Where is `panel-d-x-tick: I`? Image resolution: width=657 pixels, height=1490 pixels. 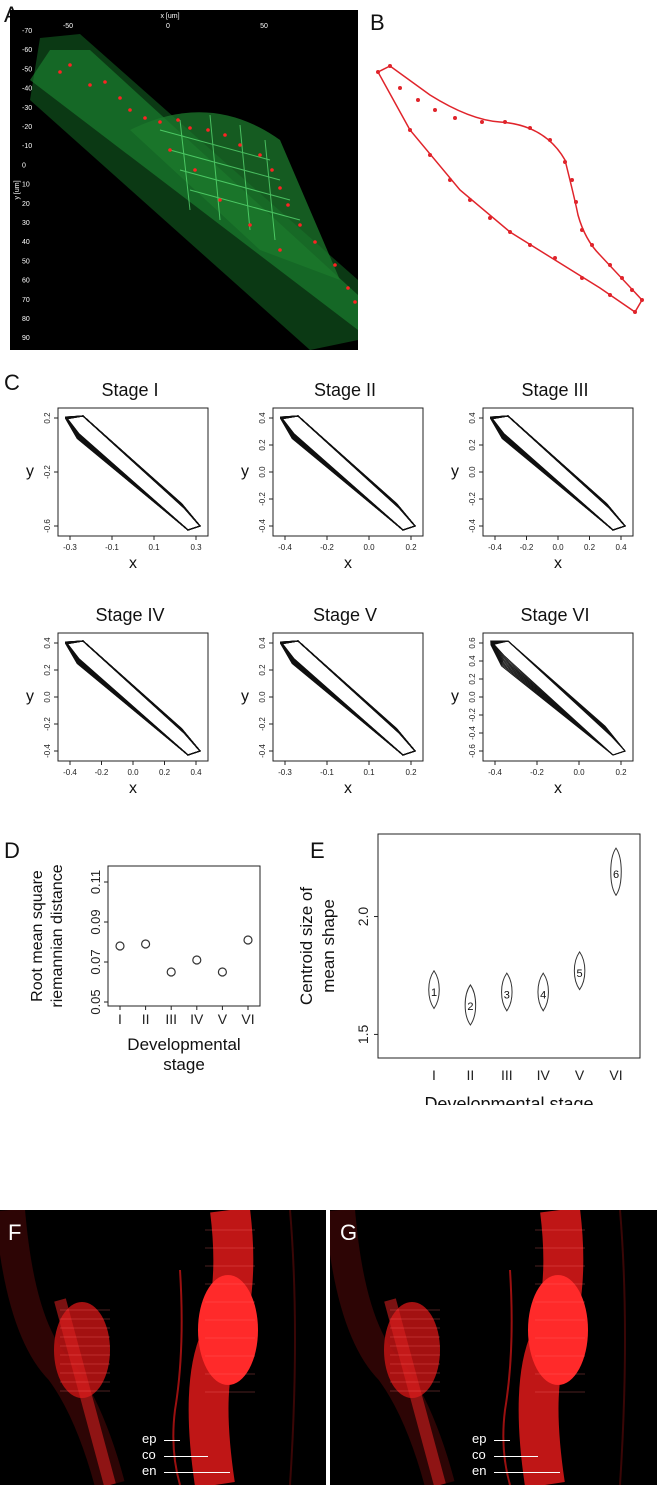 panel-d-x-tick: I is located at coordinates (120, 1019).